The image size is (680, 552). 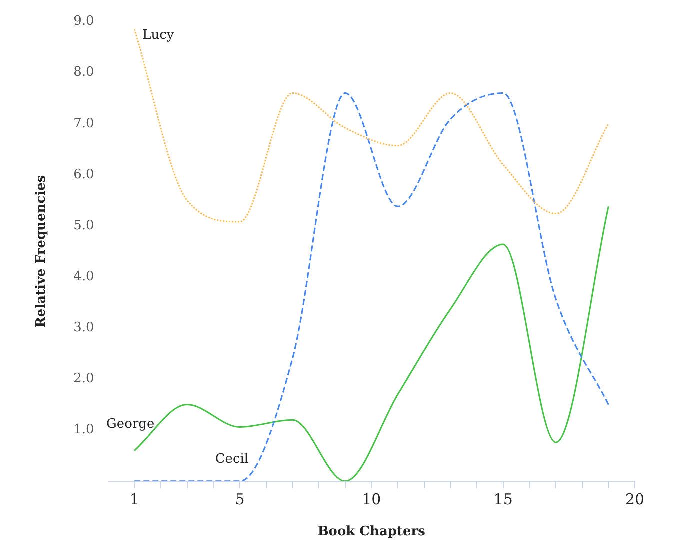 What do you see at coordinates (372, 499) in the screenshot?
I see `x-tick-label: 10` at bounding box center [372, 499].